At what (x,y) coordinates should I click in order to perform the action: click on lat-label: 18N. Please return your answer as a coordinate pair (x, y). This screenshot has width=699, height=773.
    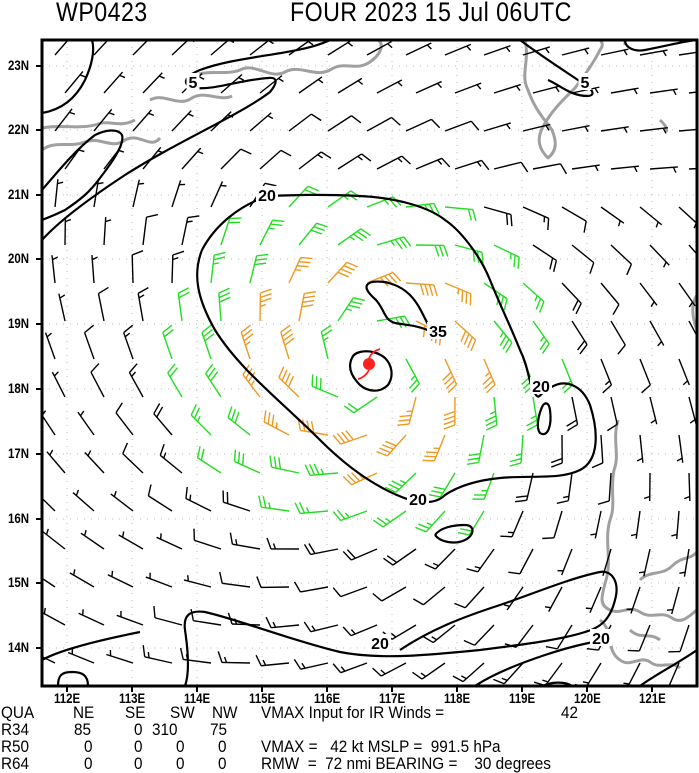
    Looking at the image, I should click on (18, 388).